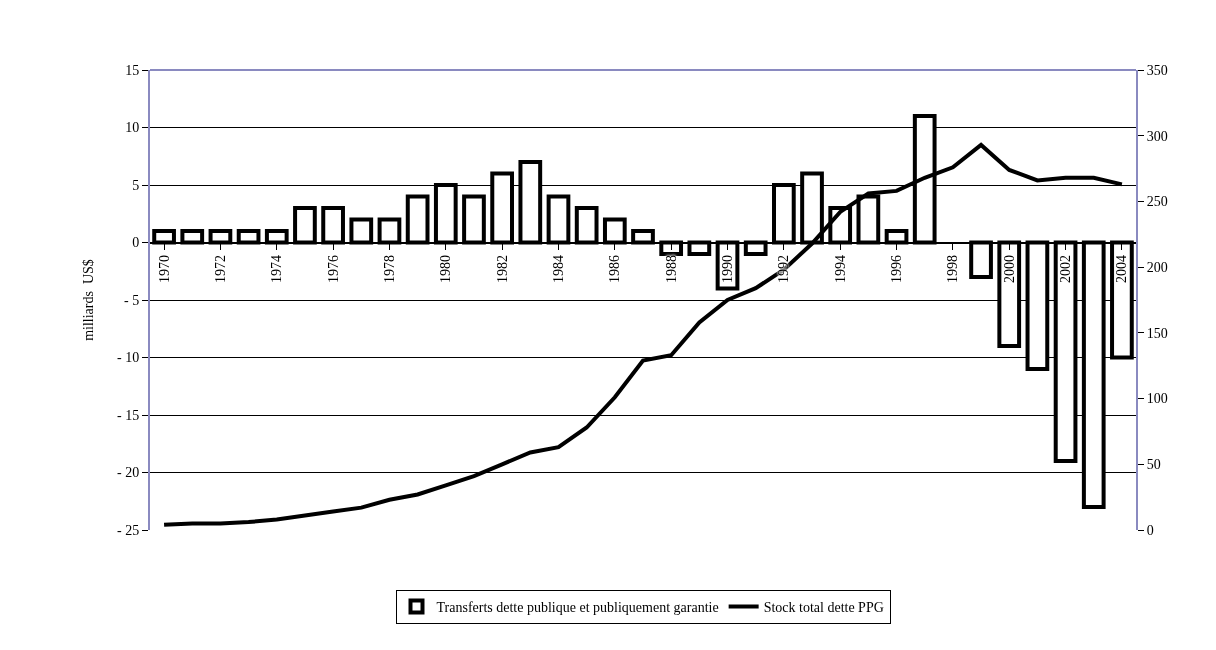 Image resolution: width=1216 pixels, height=650 pixels. Describe the element at coordinates (953, 269) in the screenshot. I see `x-tick-label: 1998` at that location.